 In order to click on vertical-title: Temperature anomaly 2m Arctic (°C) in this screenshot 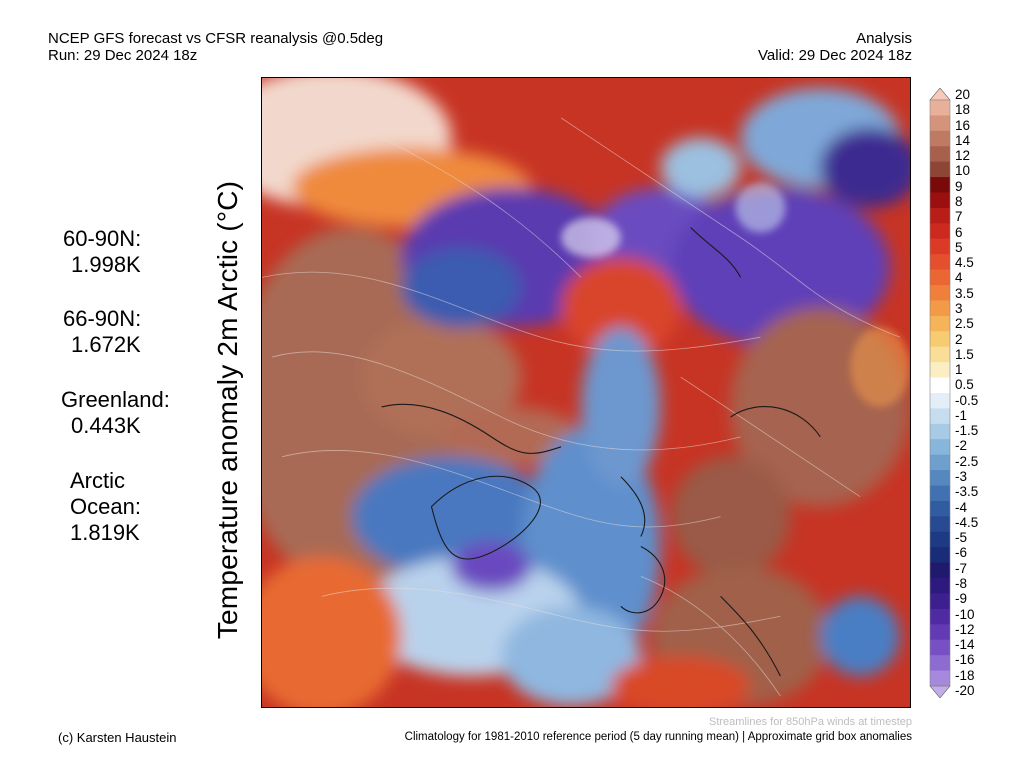, I will do `click(227, 410)`.